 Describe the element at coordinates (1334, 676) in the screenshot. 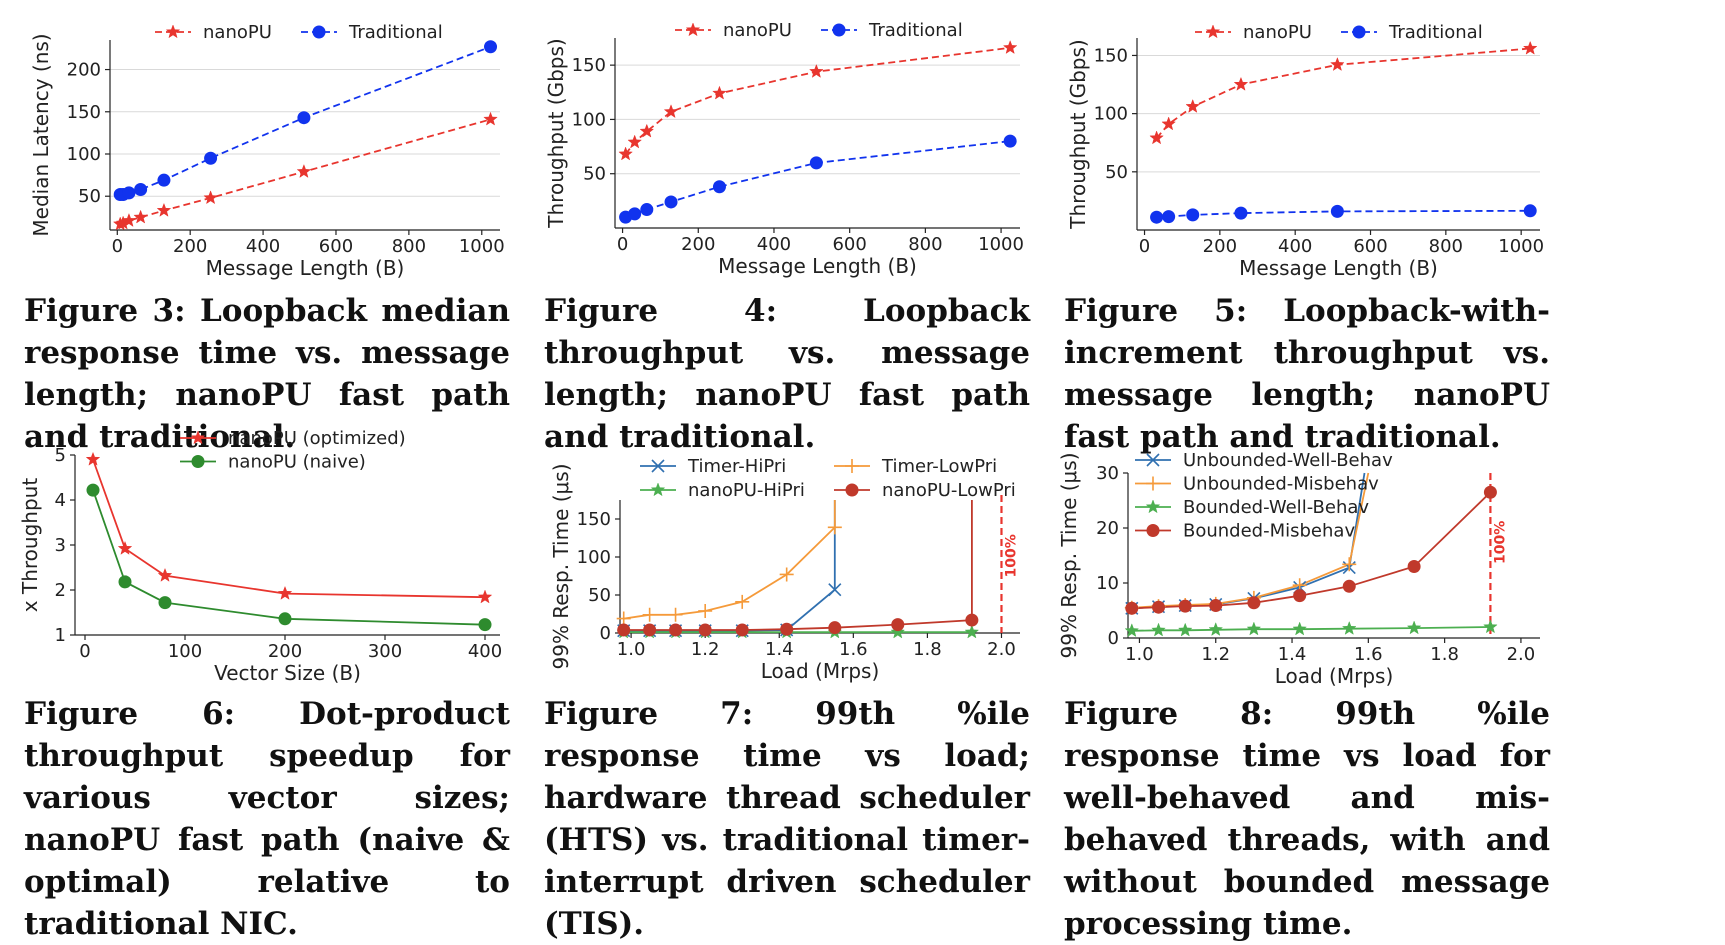

I see `x-axis-label: Load (Mrps)` at that location.